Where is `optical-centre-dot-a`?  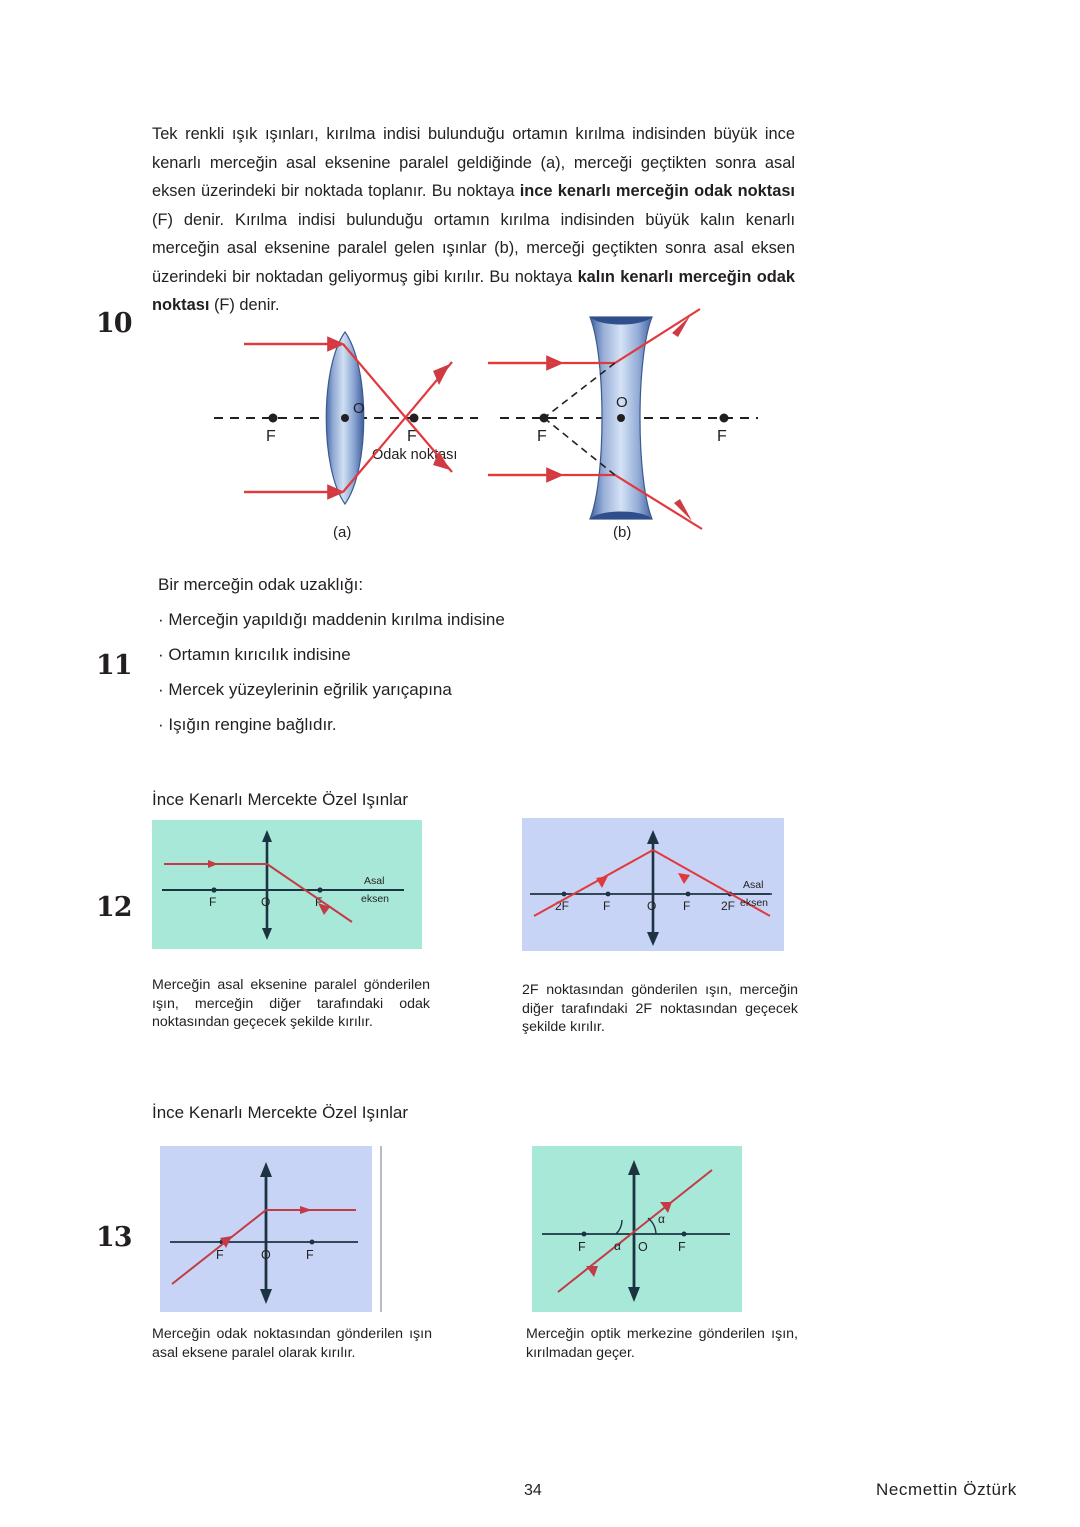
optical-centre-dot-a is located at coordinates (345, 418).